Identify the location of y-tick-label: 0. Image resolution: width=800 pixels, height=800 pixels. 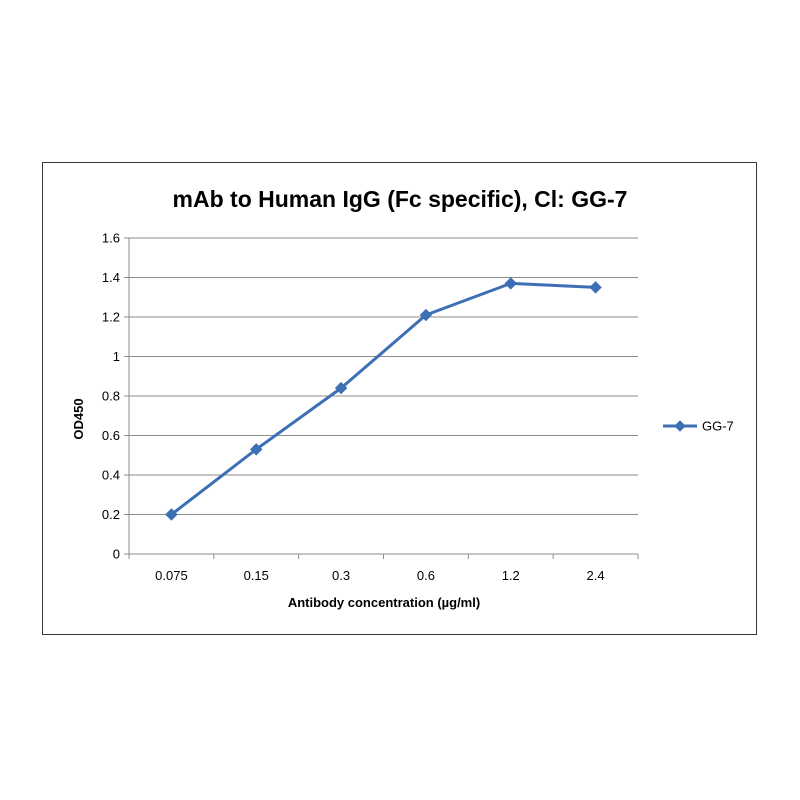
(116, 554).